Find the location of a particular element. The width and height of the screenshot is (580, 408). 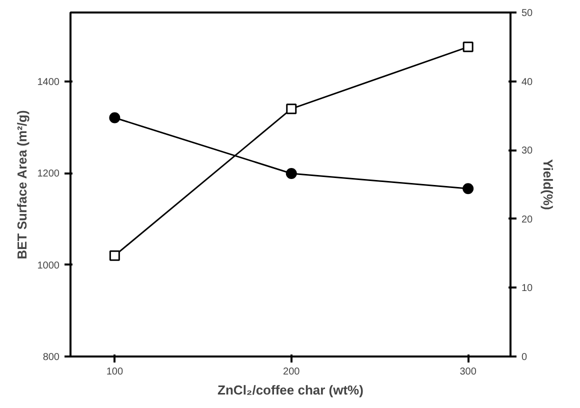

y2-tick-label: 50 is located at coordinates (528, 13).